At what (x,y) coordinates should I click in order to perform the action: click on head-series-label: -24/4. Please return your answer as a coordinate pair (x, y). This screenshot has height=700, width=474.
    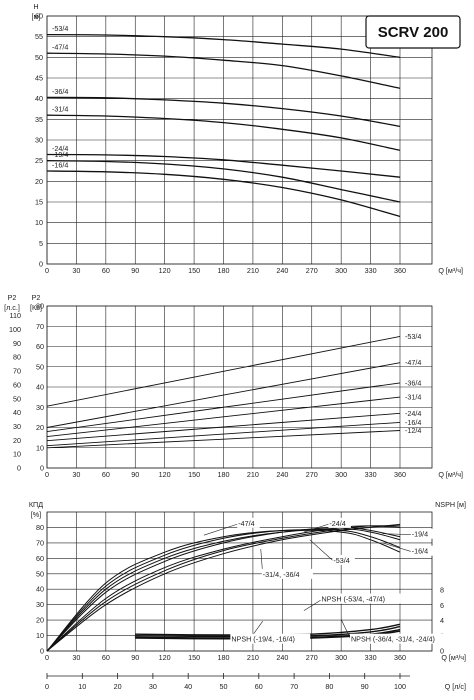
    Looking at the image, I should click on (60, 148).